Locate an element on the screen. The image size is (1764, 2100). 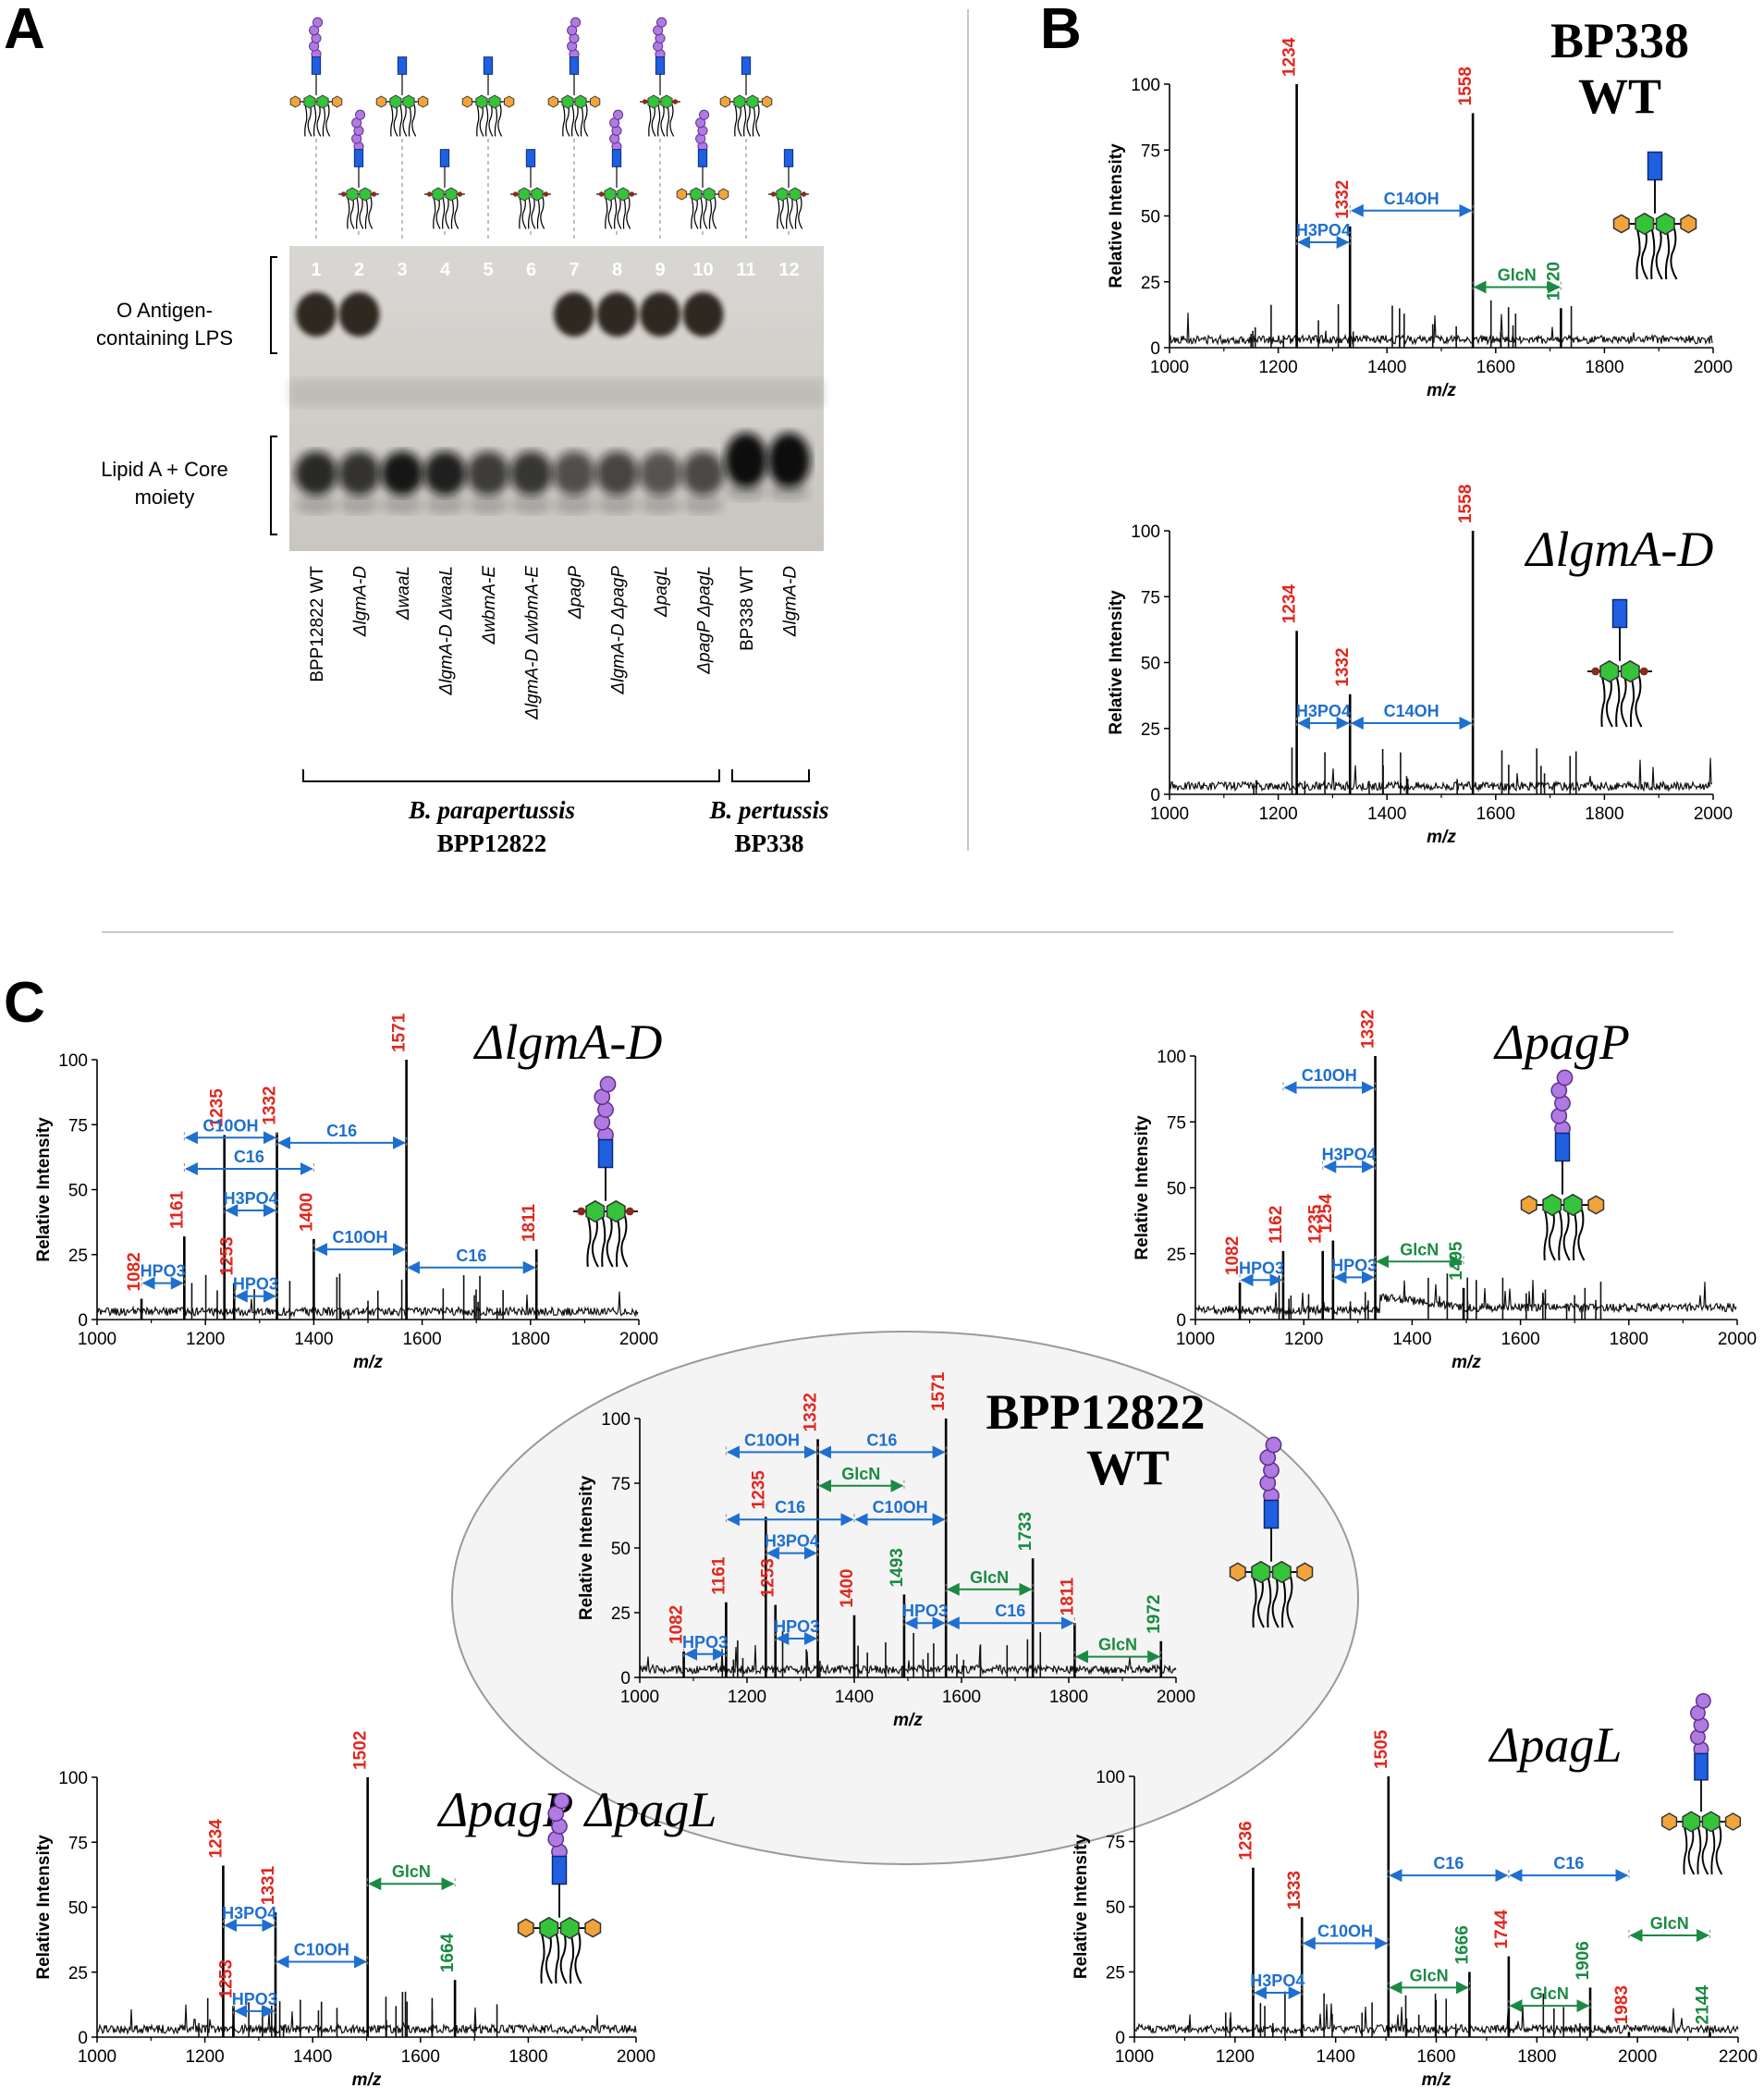
peak-label: 1972 is located at coordinates (1155, 1614).